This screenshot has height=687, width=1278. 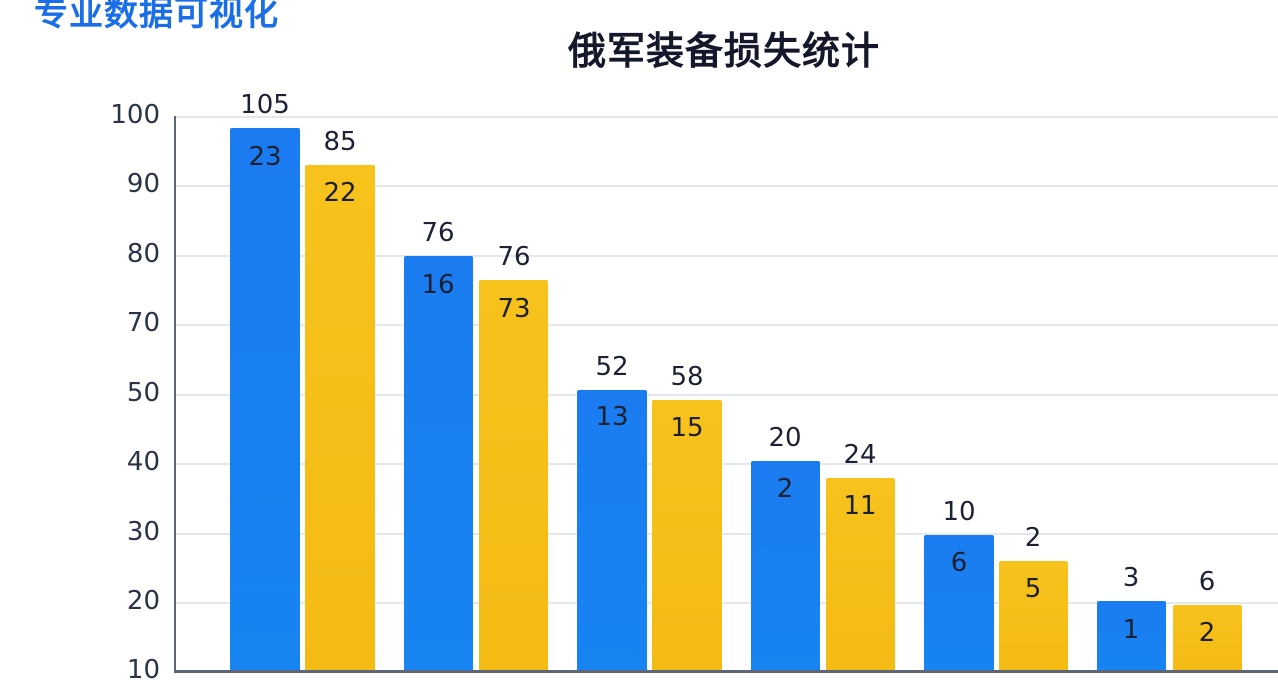 What do you see at coordinates (687, 377) in the screenshot?
I see `bar-top-label: 58` at bounding box center [687, 377].